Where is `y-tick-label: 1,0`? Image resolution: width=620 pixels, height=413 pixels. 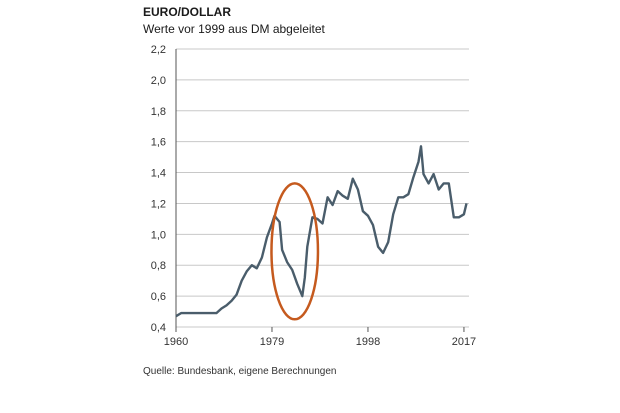 y-tick-label: 1,0 is located at coordinates (158, 235).